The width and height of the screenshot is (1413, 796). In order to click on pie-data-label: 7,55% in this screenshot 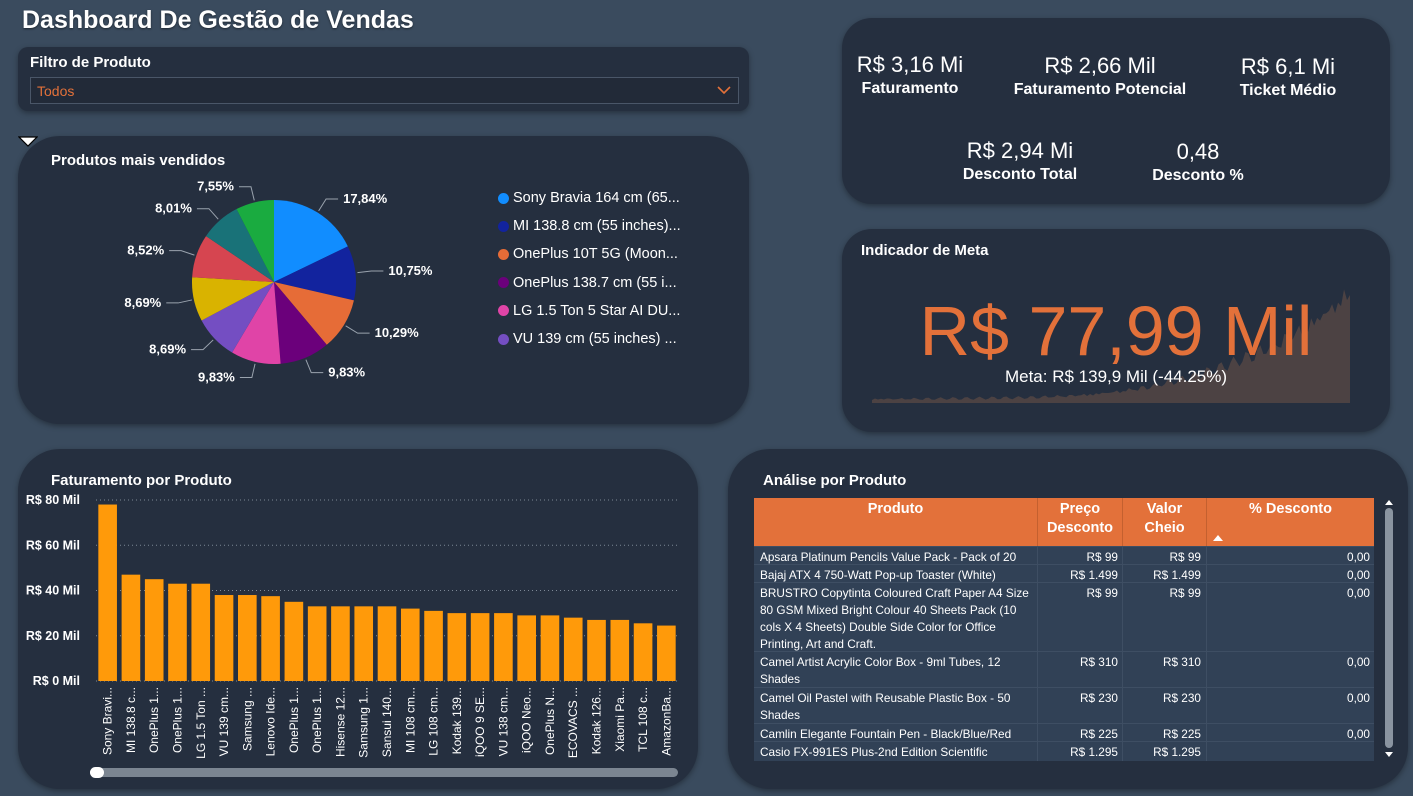, I will do `click(215, 186)`.